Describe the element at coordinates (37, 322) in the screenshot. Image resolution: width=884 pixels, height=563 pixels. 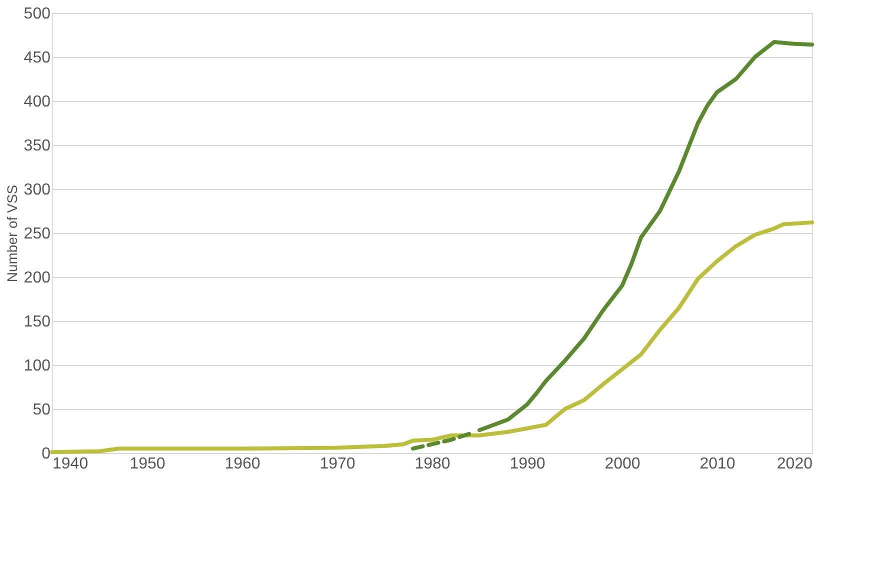
I see `y-tick-label: 150` at that location.